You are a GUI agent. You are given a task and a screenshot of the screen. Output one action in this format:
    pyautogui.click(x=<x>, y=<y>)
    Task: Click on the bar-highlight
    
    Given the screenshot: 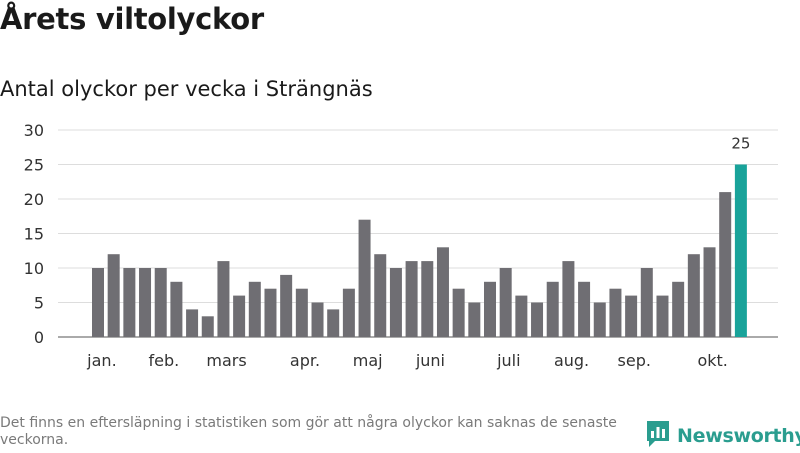 What is the action you would take?
    pyautogui.click(x=740, y=250)
    